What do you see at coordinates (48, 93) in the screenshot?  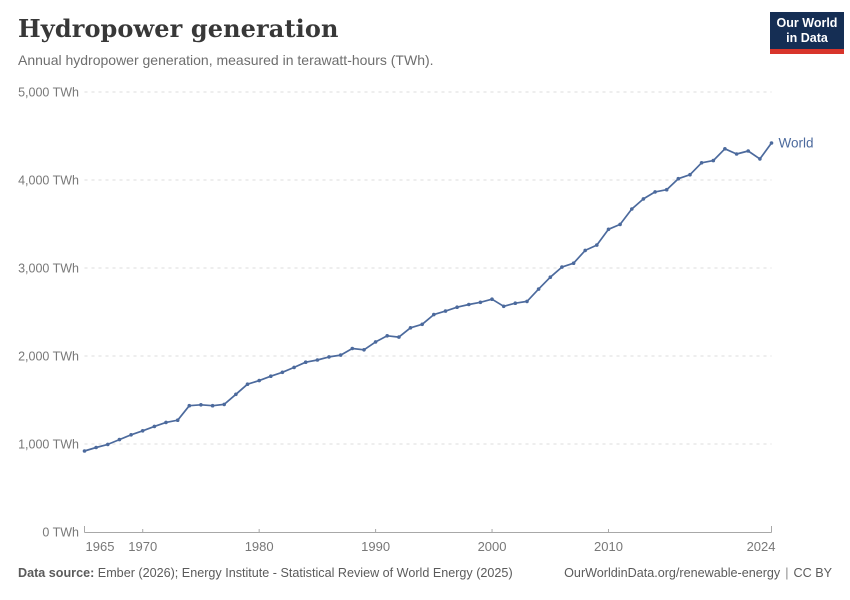 I see `y-axis-tick-label: 5,000 TWh` at bounding box center [48, 93].